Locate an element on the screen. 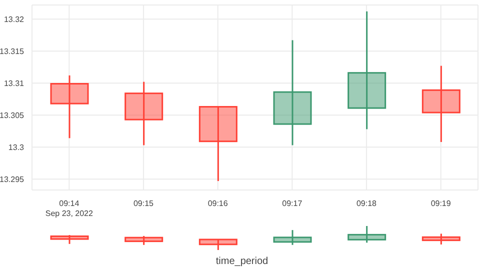 The image size is (484, 273). x-tick-label: 09:16 is located at coordinates (218, 203).